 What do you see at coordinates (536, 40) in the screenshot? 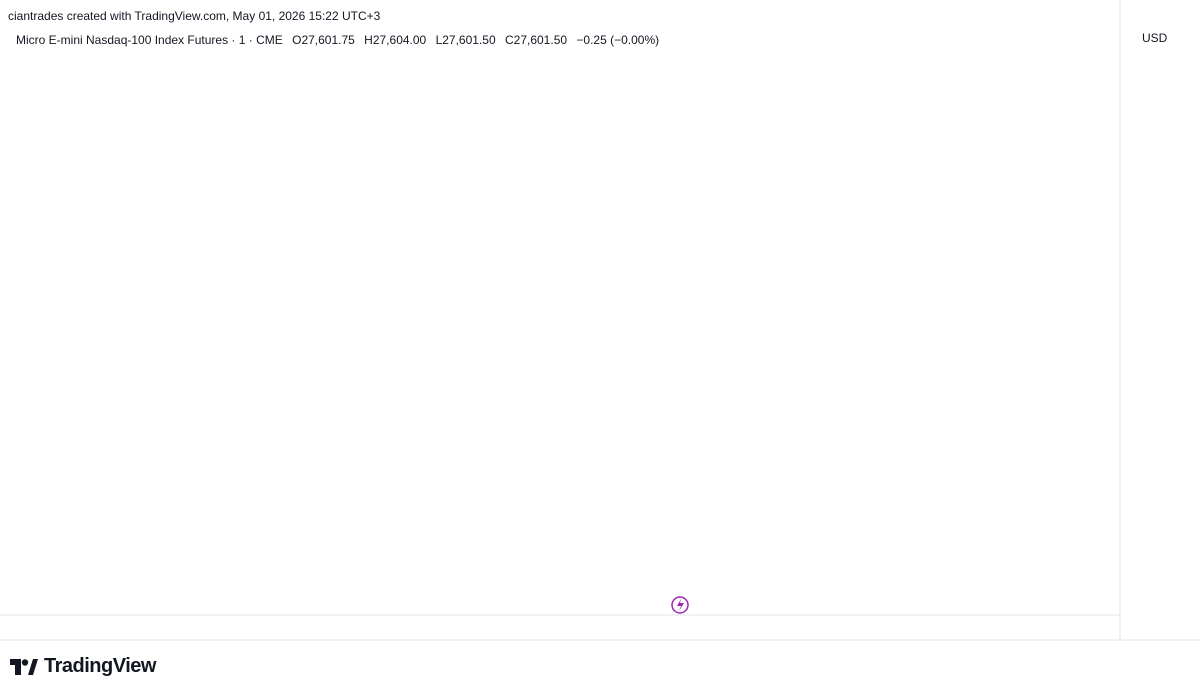
I see `ohlc-close: C27,601.50` at bounding box center [536, 40].